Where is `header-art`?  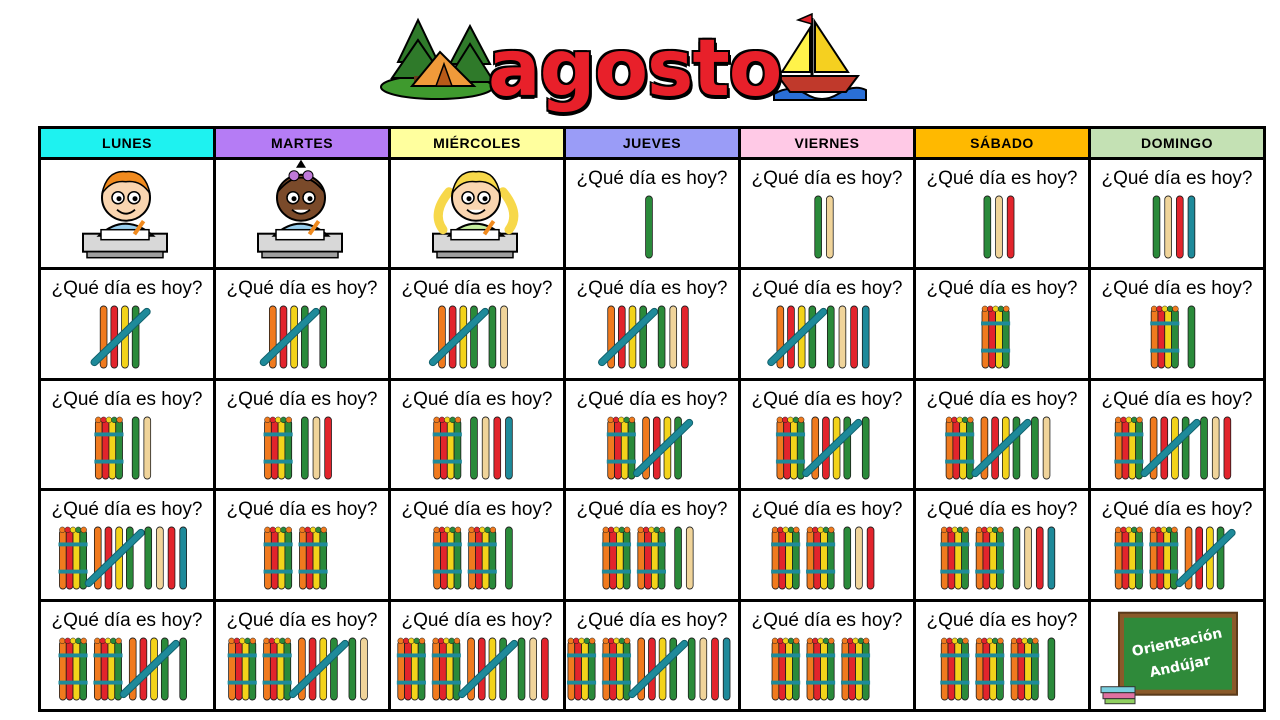 header-art is located at coordinates (623, 56).